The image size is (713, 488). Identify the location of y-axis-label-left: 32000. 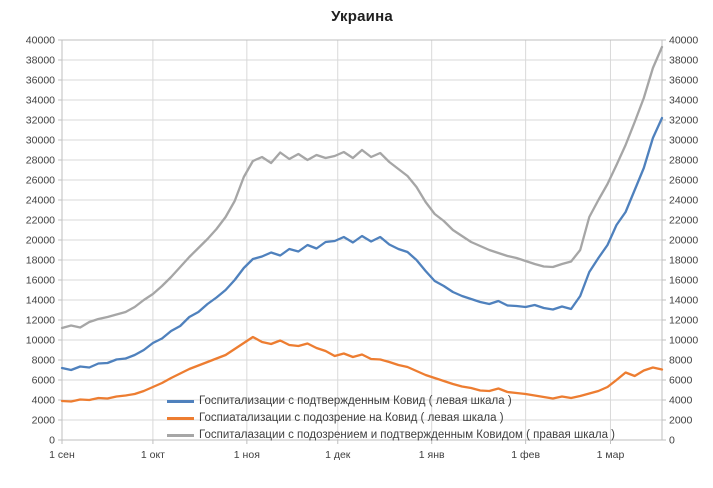
(40, 121).